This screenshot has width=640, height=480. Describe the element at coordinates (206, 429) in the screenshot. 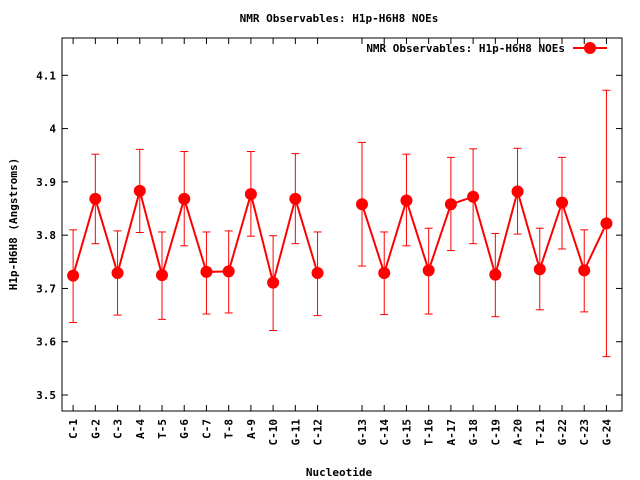

I see `x-tick-label: C-7` at that location.